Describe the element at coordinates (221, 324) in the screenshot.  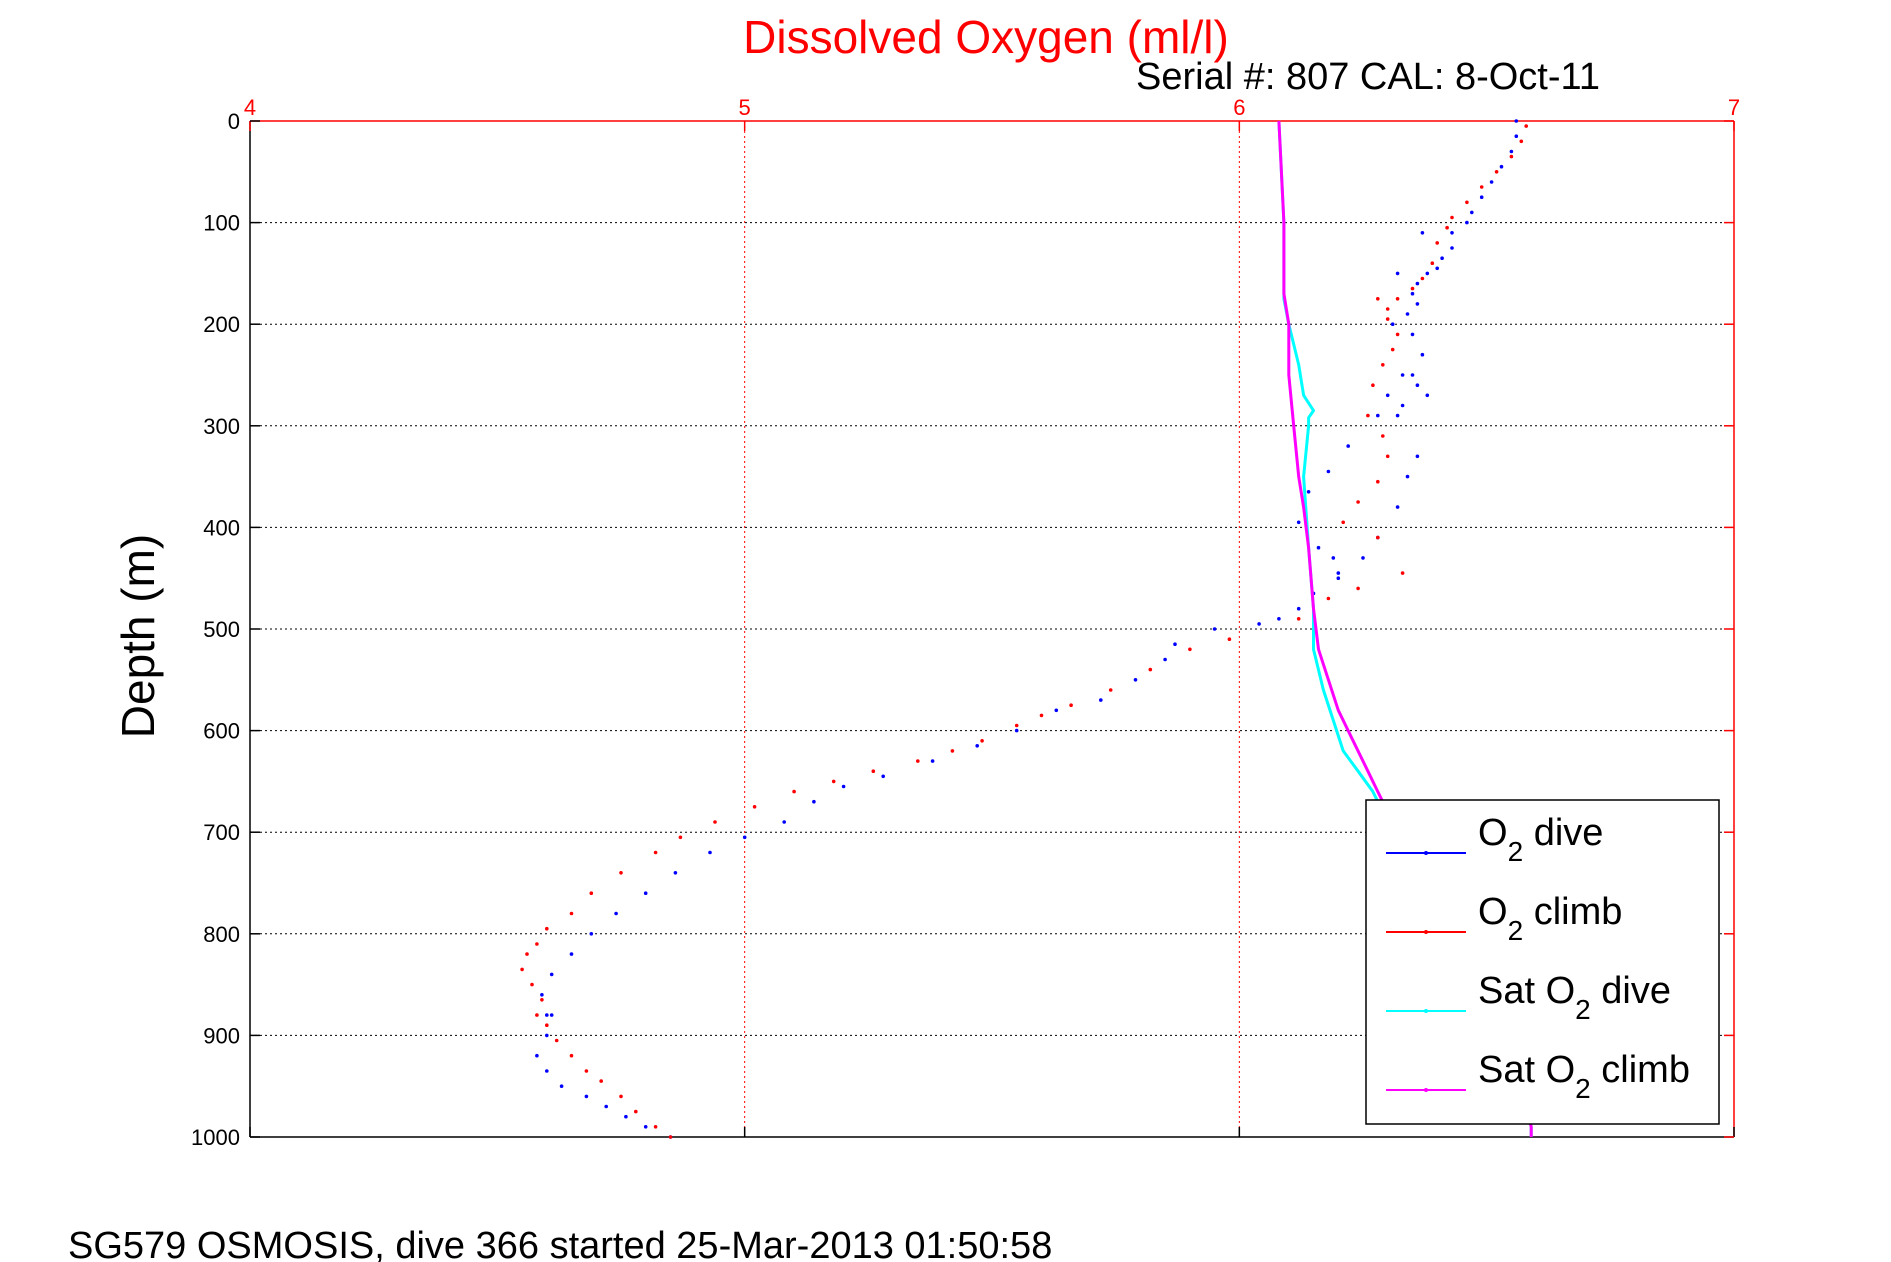
I see `y-tick-label: 200` at that location.